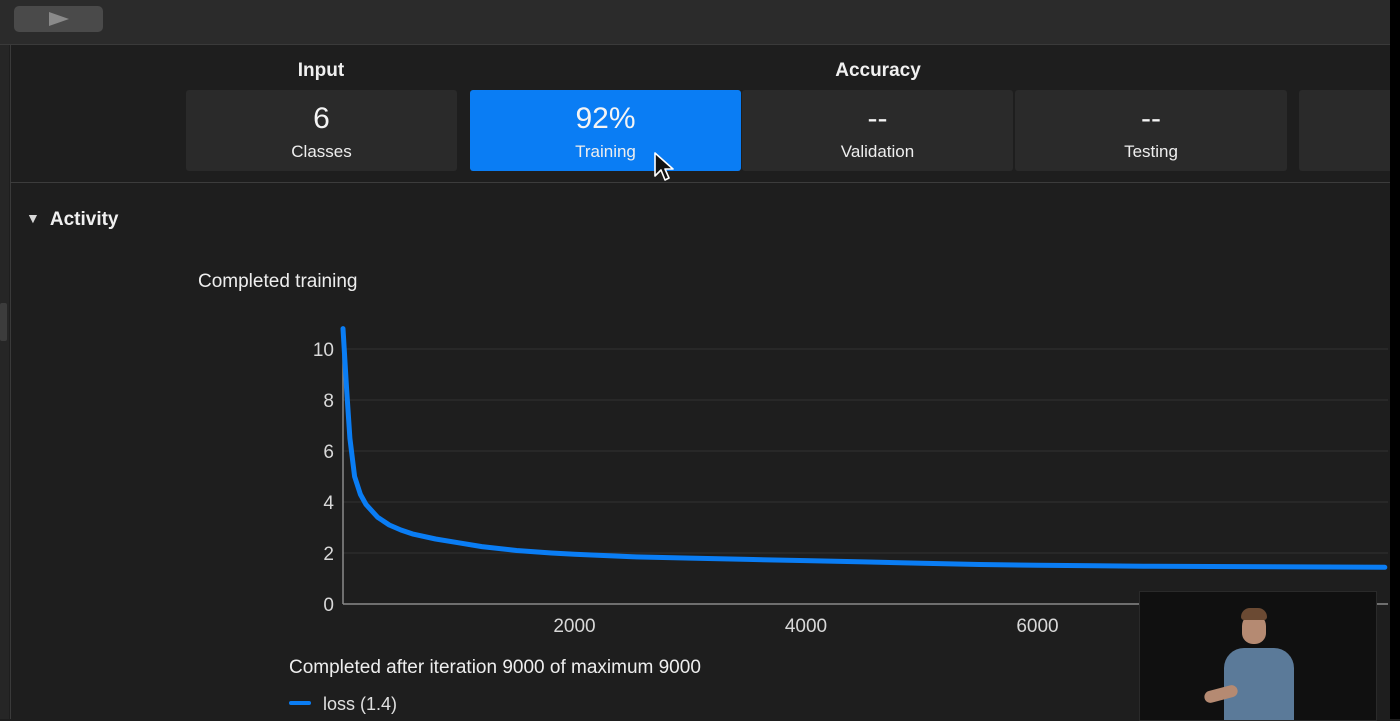 Image resolution: width=1400 pixels, height=721 pixels. What do you see at coordinates (1259, 684) in the screenshot?
I see `presenter-body` at bounding box center [1259, 684].